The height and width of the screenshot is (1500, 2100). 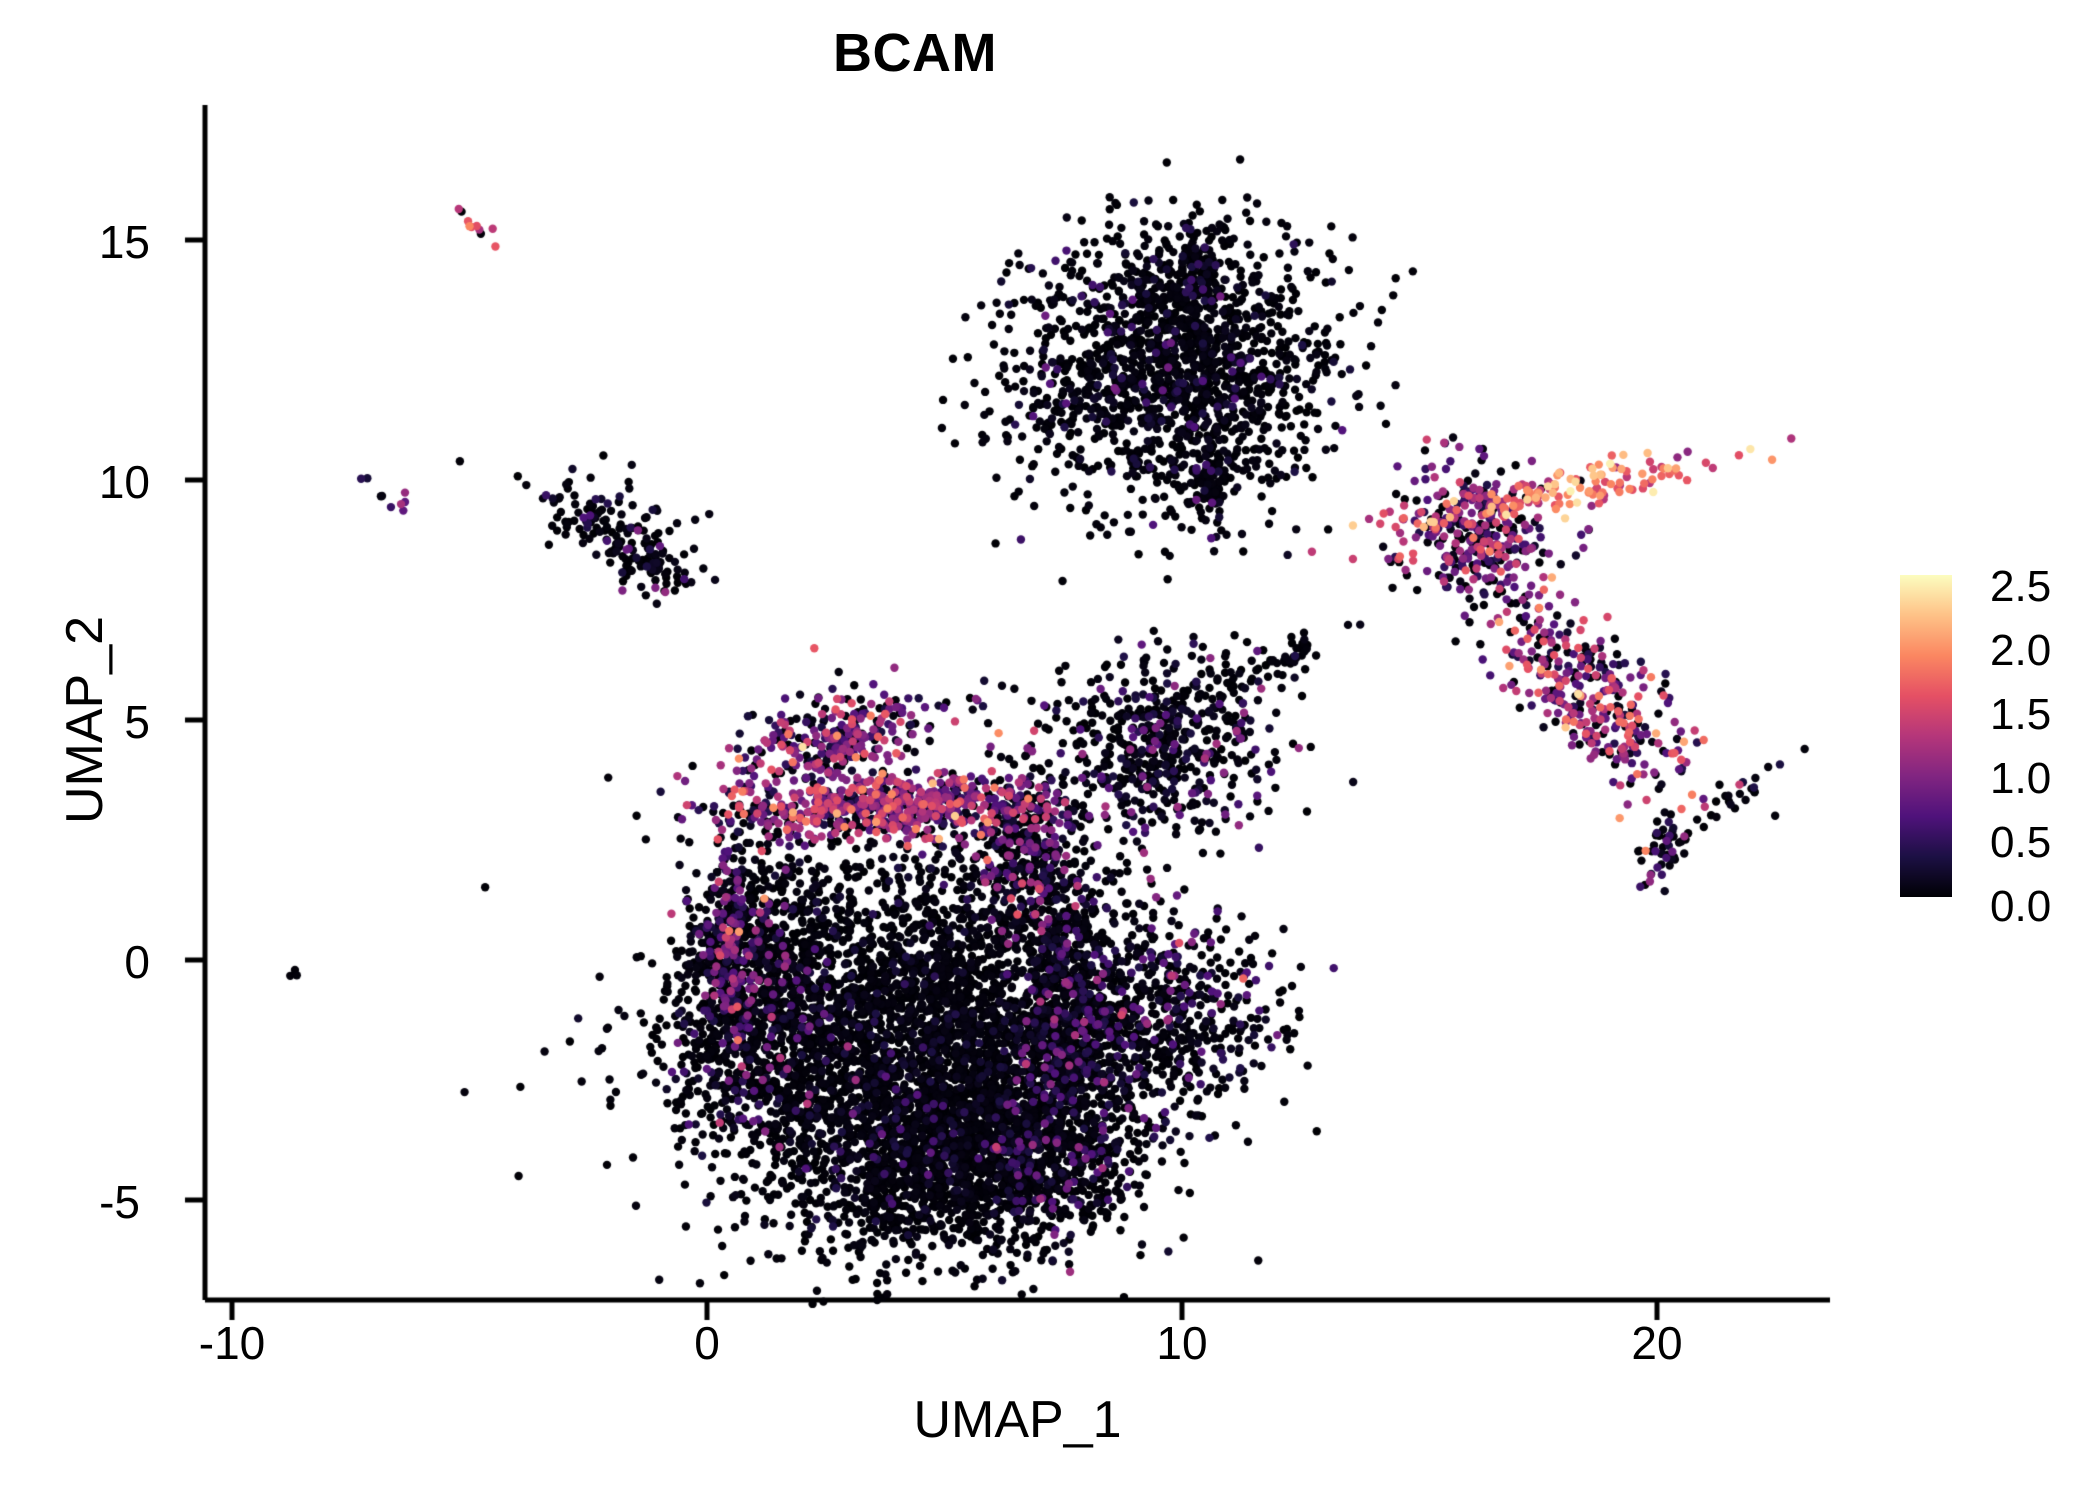 I want to click on y-tick-label: 5, so click(x=137, y=722).